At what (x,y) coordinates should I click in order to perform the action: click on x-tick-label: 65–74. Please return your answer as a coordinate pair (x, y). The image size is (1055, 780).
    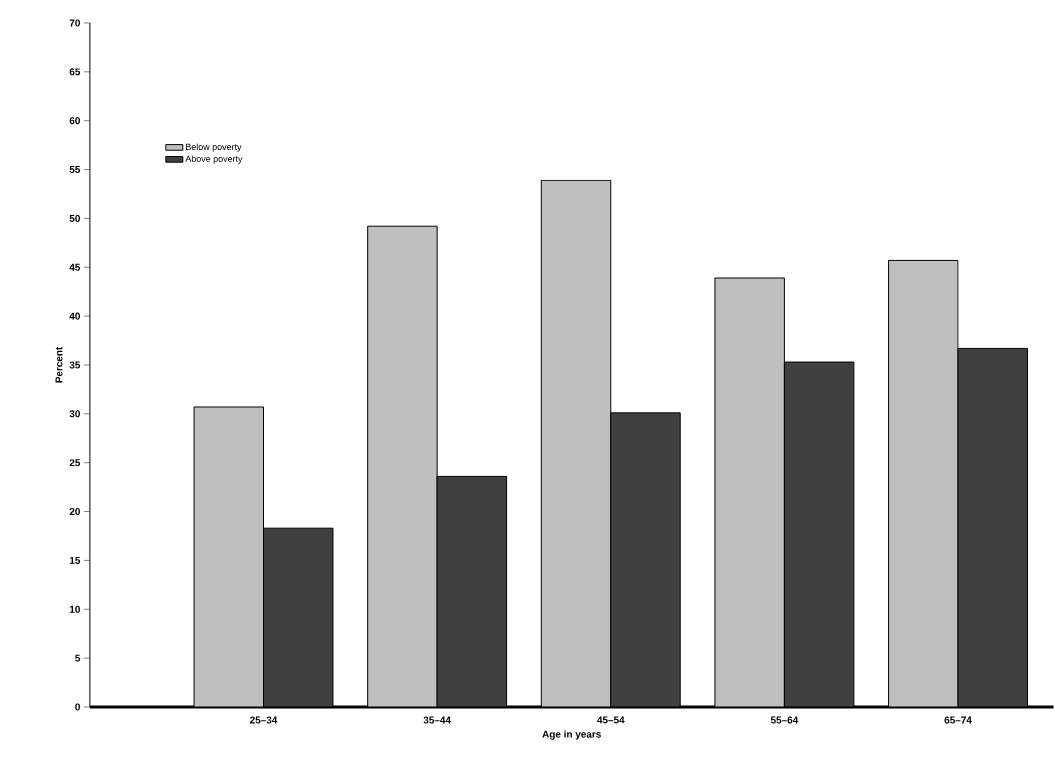
    Looking at the image, I should click on (958, 720).